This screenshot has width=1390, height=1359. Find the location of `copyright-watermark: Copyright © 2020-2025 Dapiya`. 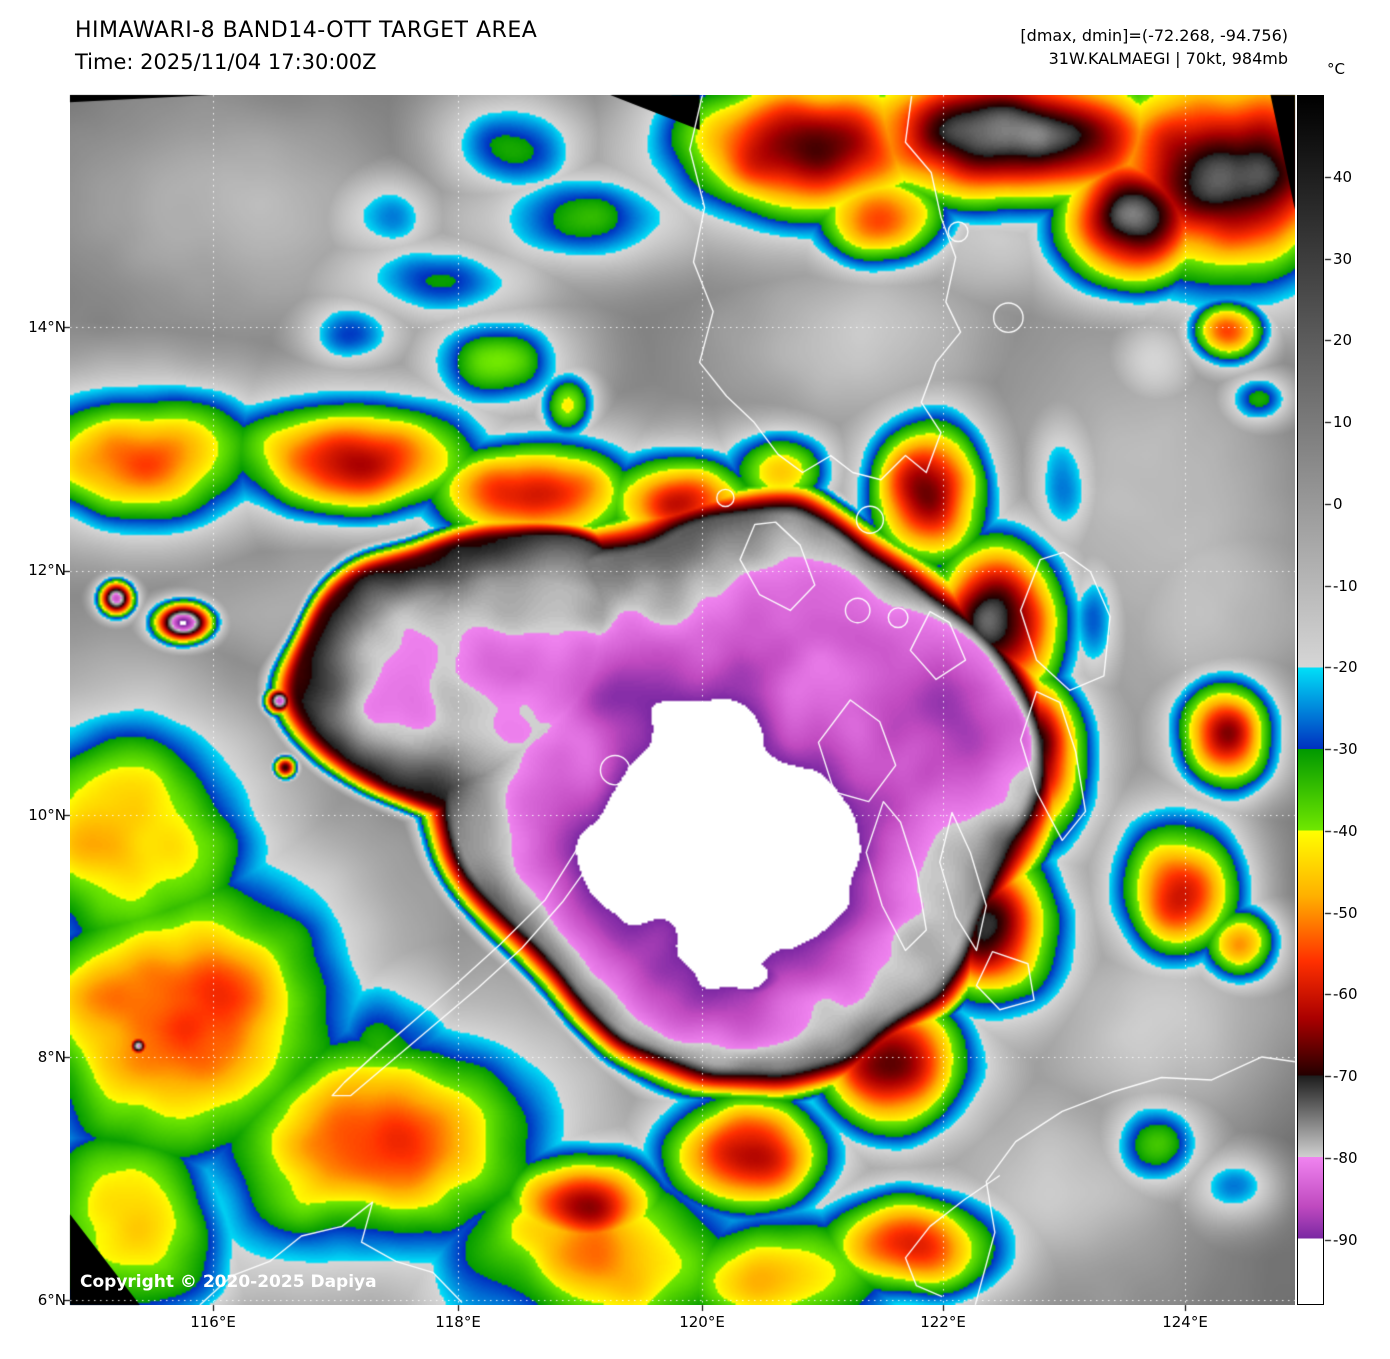

copyright-watermark: Copyright © 2020-2025 Dapiya is located at coordinates (228, 1282).